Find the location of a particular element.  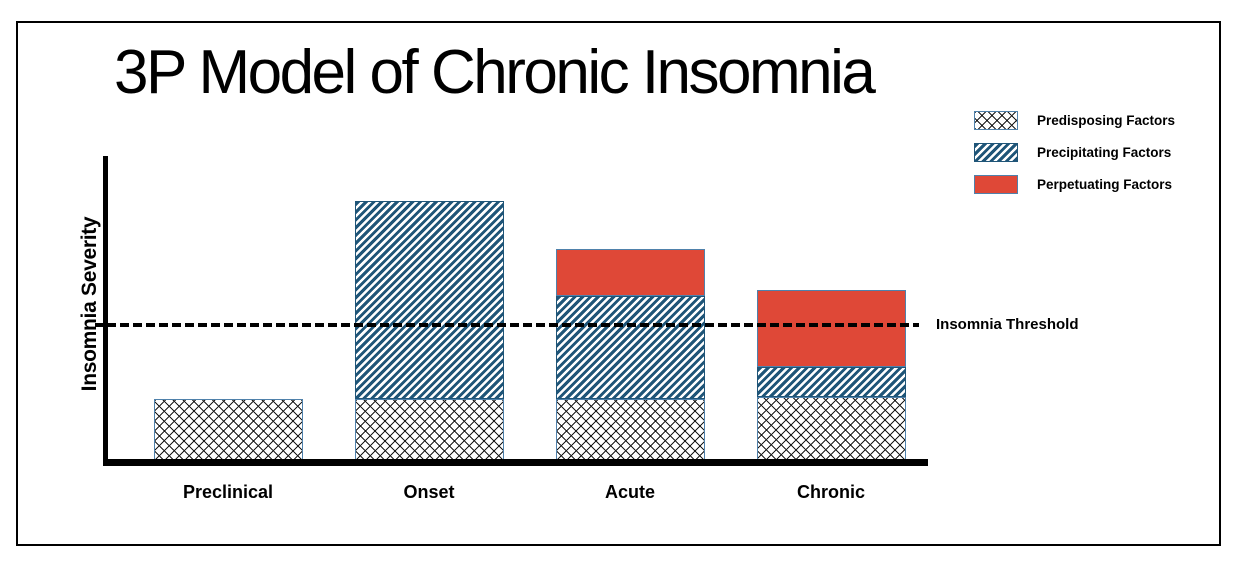

bar-segment-preclinical-crosshatch is located at coordinates (228, 430).